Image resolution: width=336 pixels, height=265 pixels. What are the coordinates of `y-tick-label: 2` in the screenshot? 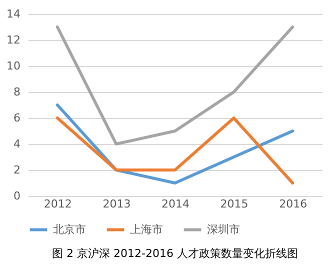 It's located at (17, 170).